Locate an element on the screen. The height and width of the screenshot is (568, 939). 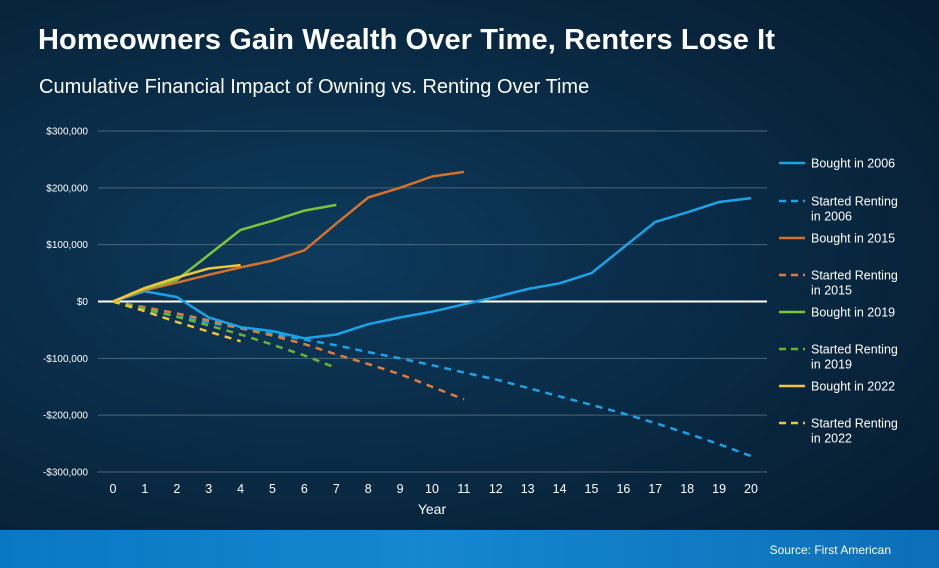
x-tick-label: 16 is located at coordinates (623, 489).